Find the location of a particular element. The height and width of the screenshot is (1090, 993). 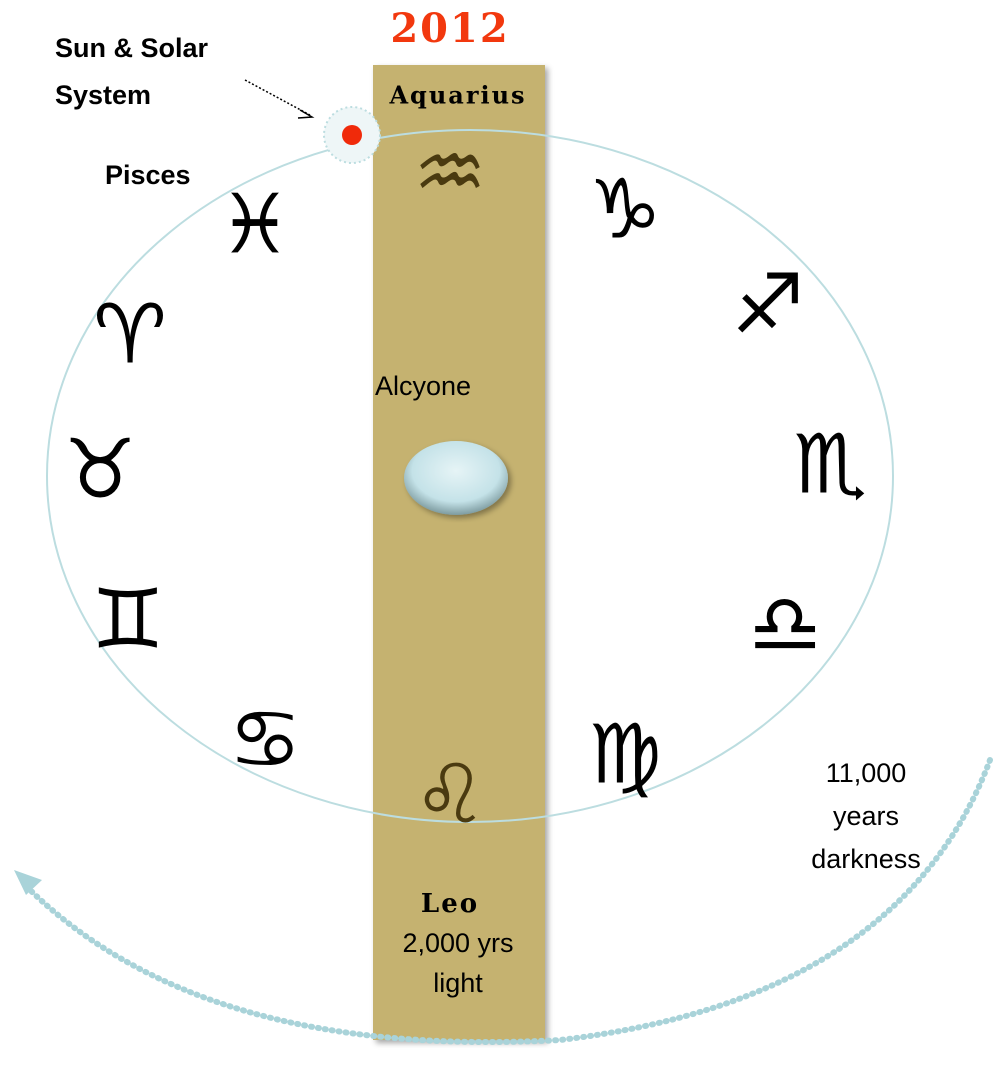

pointer-head is located at coordinates (306, 114).